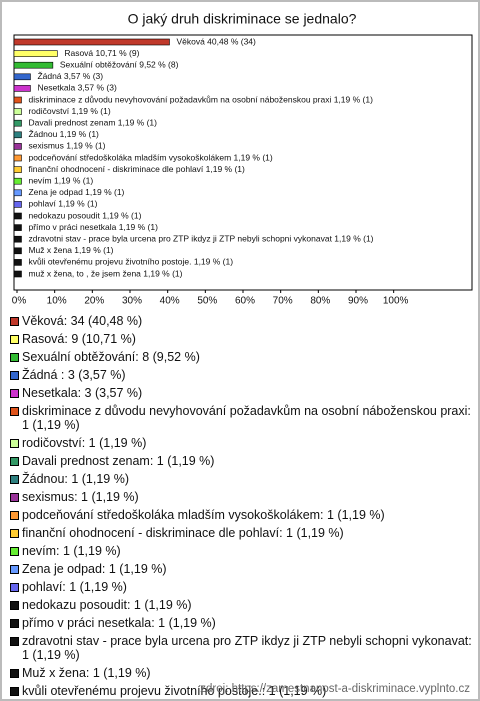  I want to click on legend-label: Zena je odpad: 1 (1,19 %), so click(94, 569).